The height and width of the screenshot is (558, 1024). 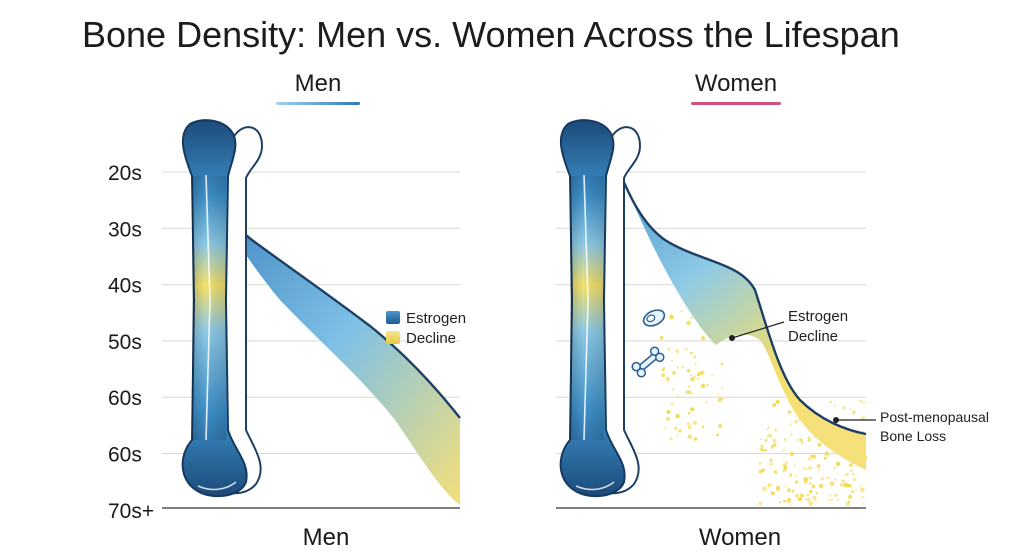 What do you see at coordinates (813, 336) in the screenshot?
I see `annotation-estrogen-decline-line2: Decline` at bounding box center [813, 336].